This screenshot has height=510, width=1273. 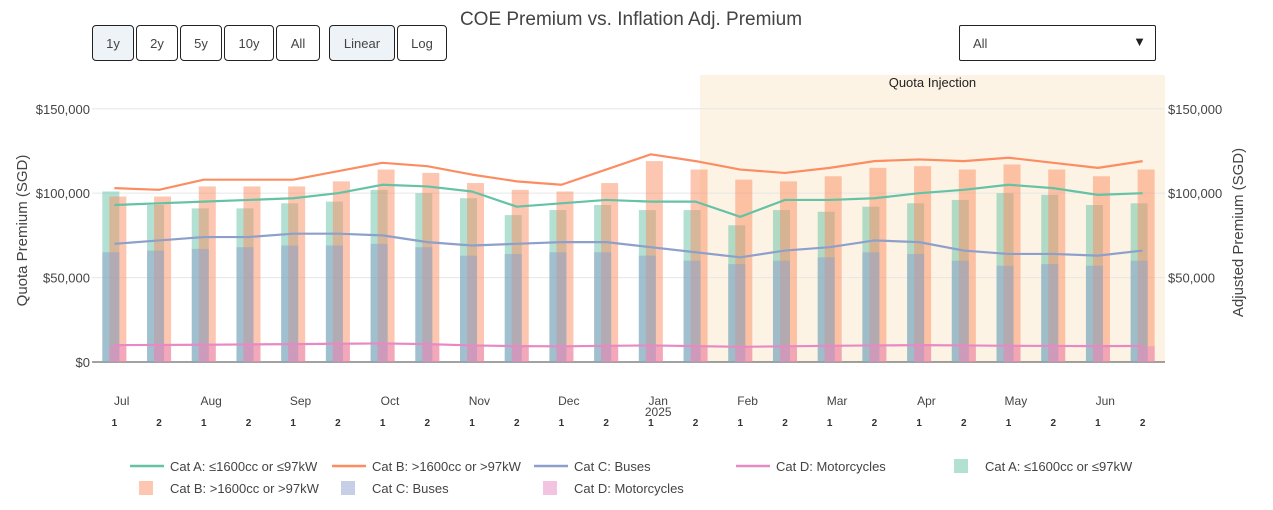 What do you see at coordinates (631, 19) in the screenshot?
I see `chart-title: COE Premium vs. Inflation Adj. Premium` at bounding box center [631, 19].